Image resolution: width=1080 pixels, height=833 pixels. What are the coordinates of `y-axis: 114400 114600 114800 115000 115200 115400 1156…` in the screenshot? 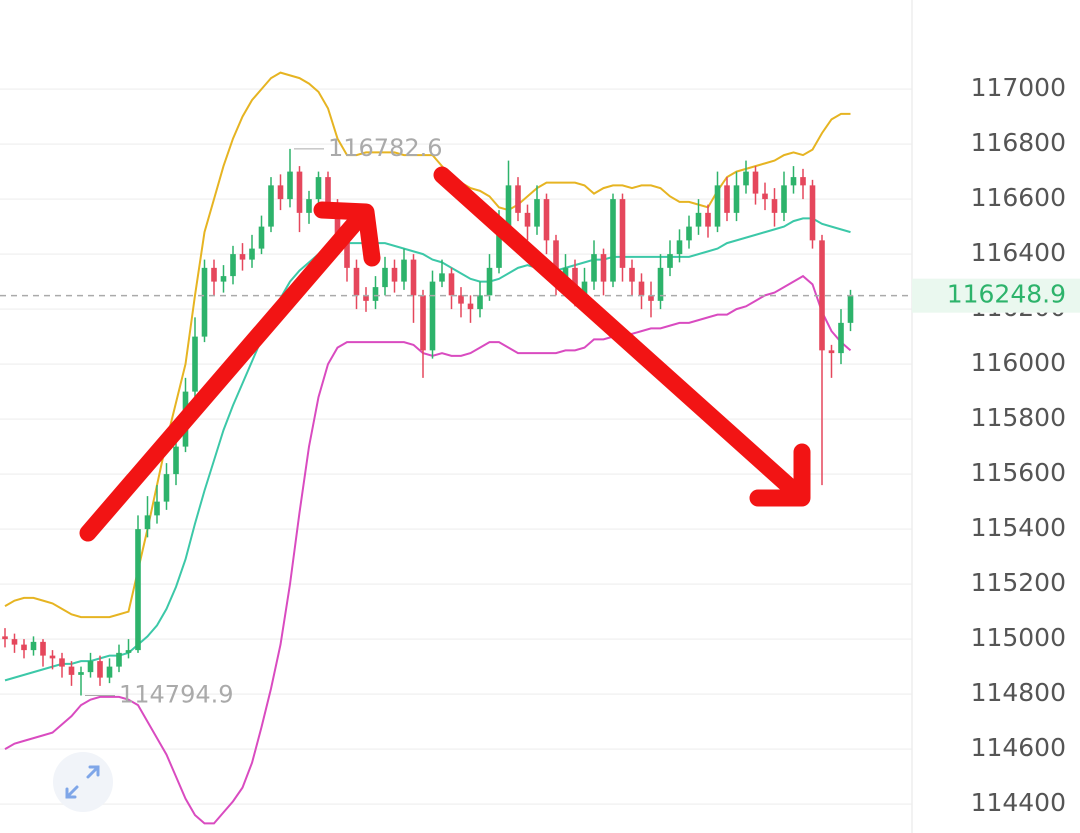 It's located at (1018, 445).